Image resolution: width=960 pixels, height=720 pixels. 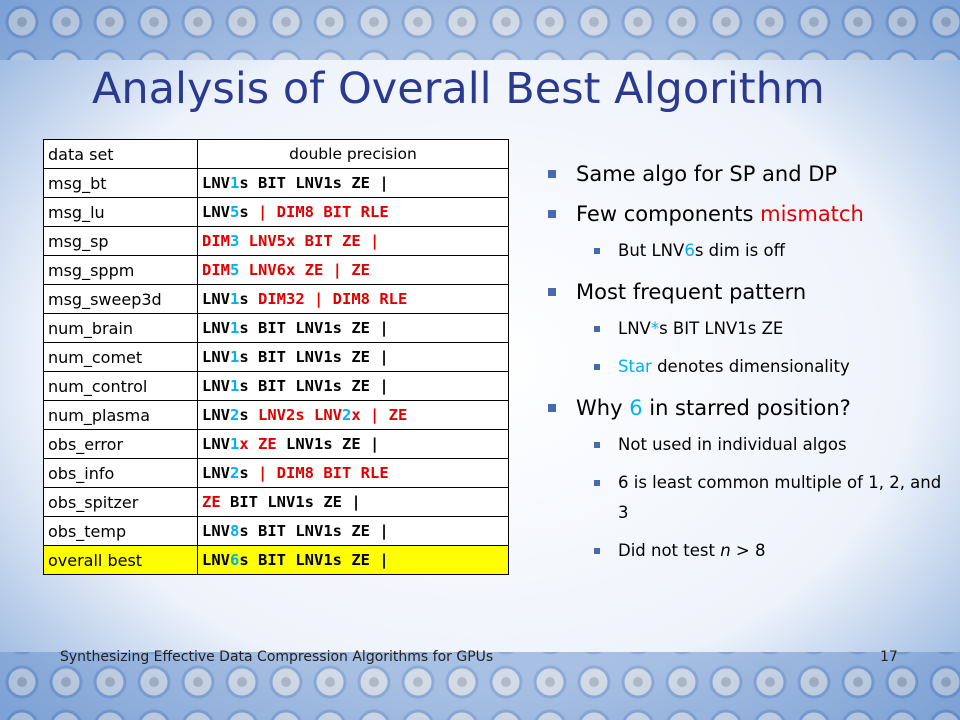 What do you see at coordinates (120, 386) in the screenshot?
I see `row-name: num_control` at bounding box center [120, 386].